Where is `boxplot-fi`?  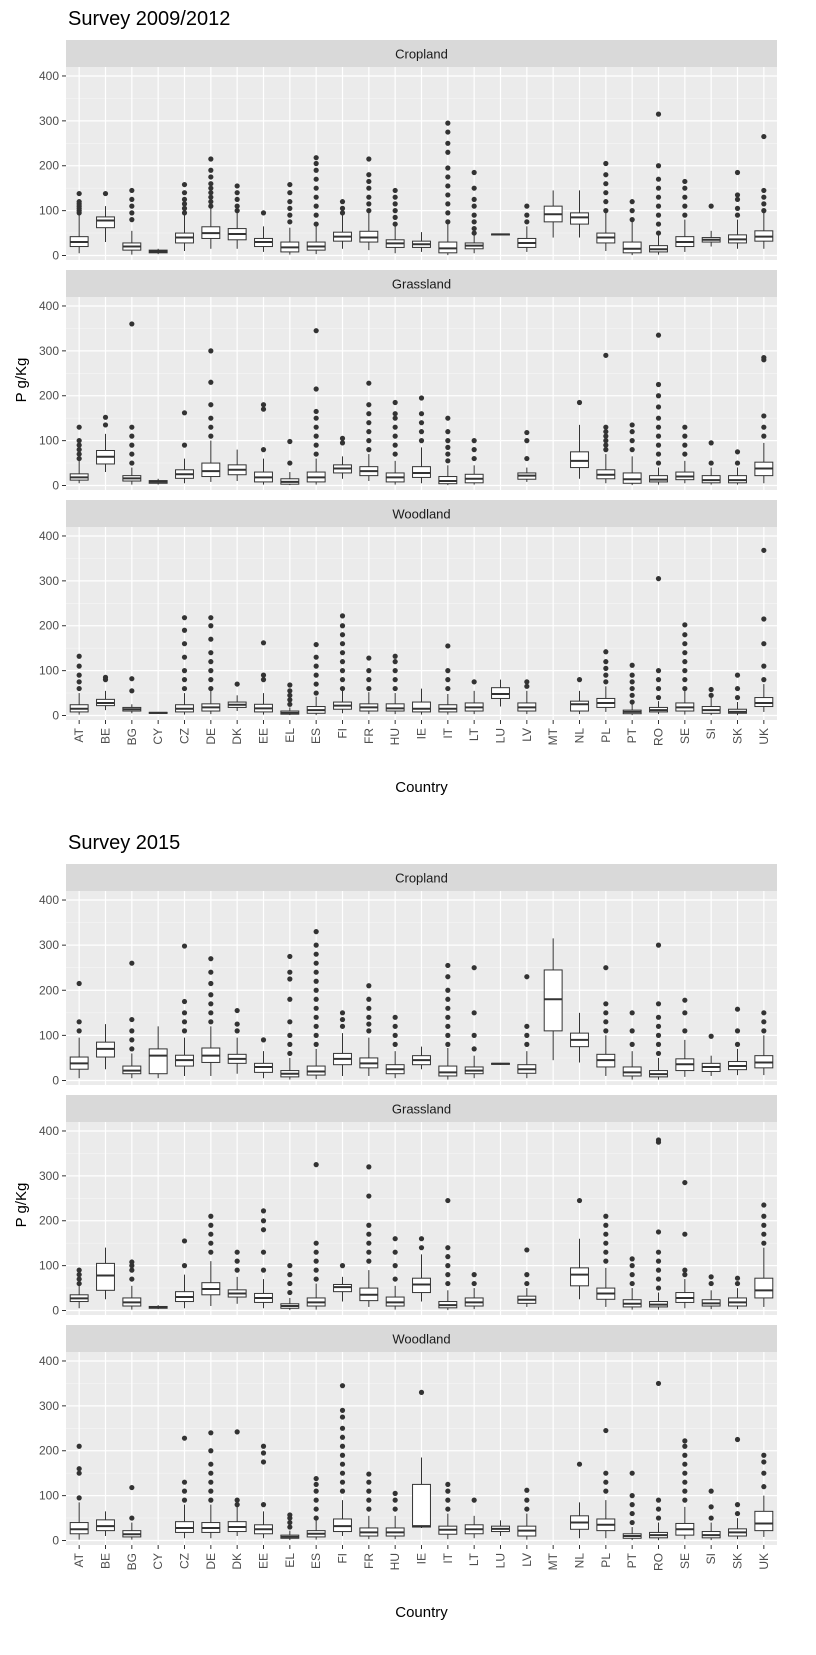
boxplot-fi is located at coordinates (342, 663).